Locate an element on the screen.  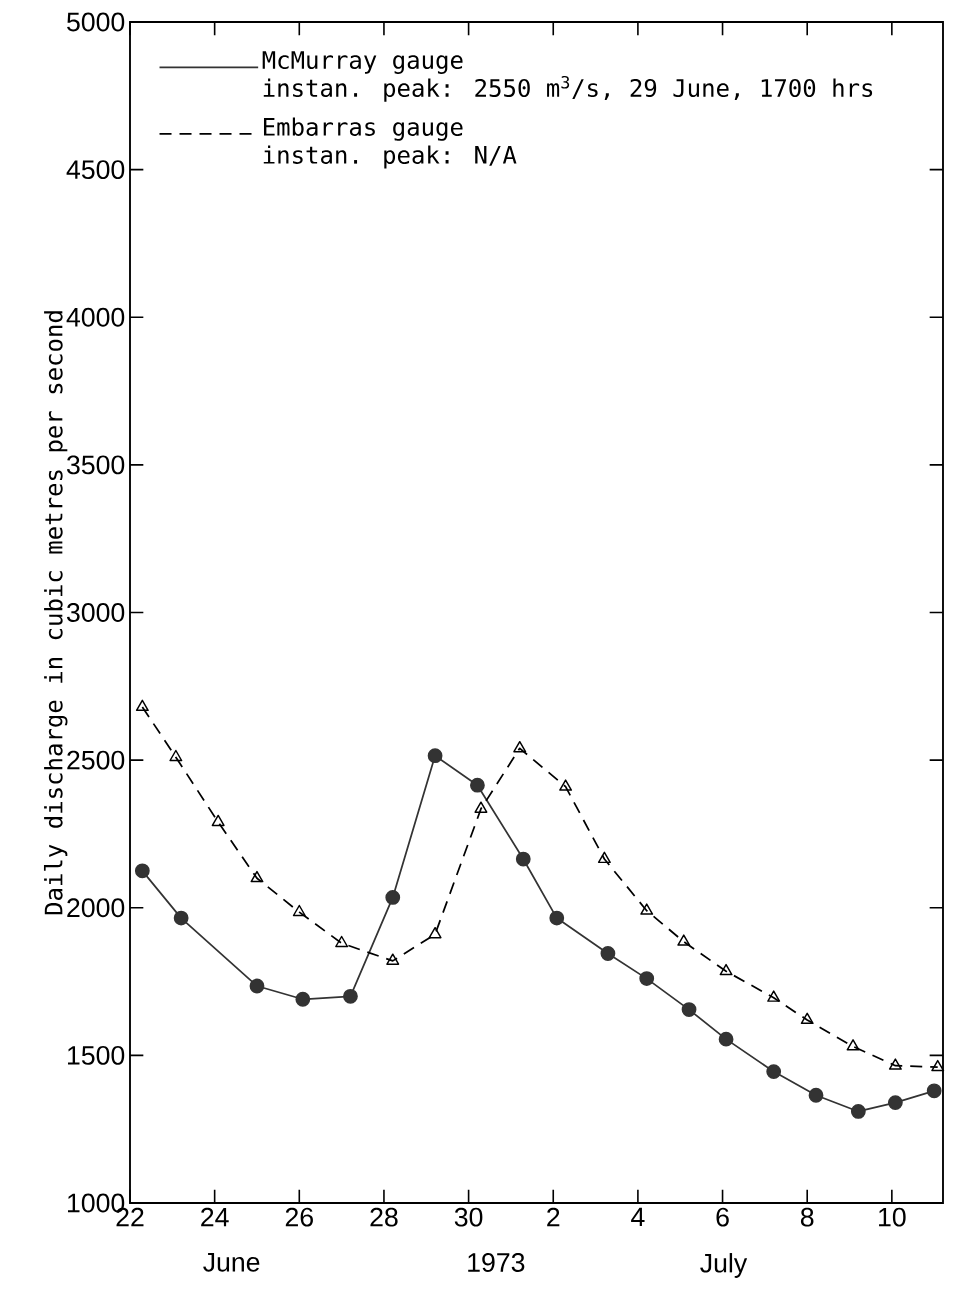
text: July is located at coordinates (724, 1265).